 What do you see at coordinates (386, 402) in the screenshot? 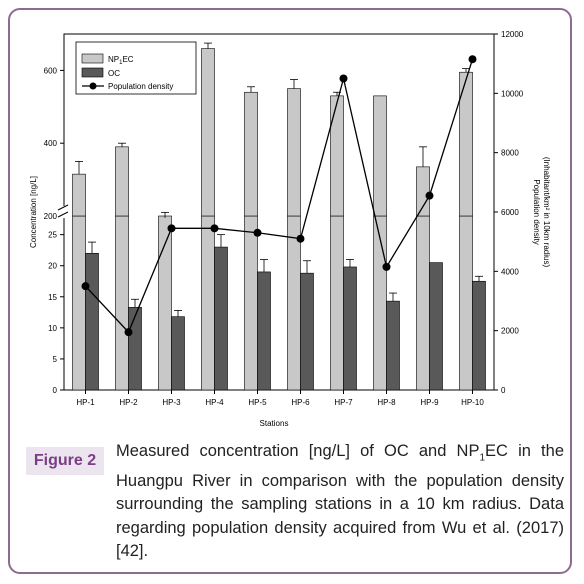
I see `x-tick-label: HP-8` at bounding box center [386, 402].